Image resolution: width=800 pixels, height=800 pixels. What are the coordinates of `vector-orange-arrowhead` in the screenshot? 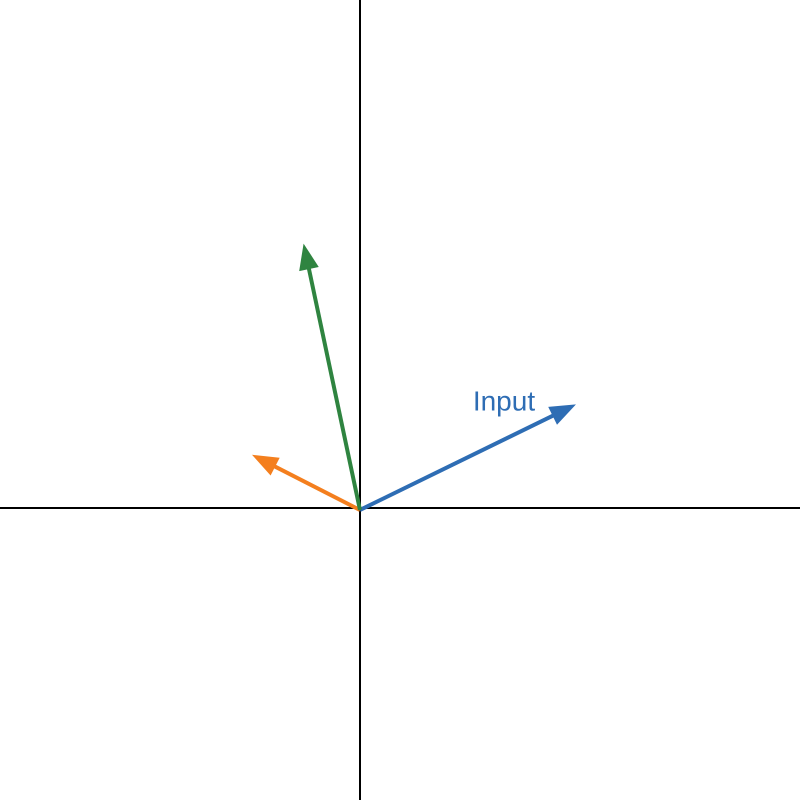 It's located at (265, 465).